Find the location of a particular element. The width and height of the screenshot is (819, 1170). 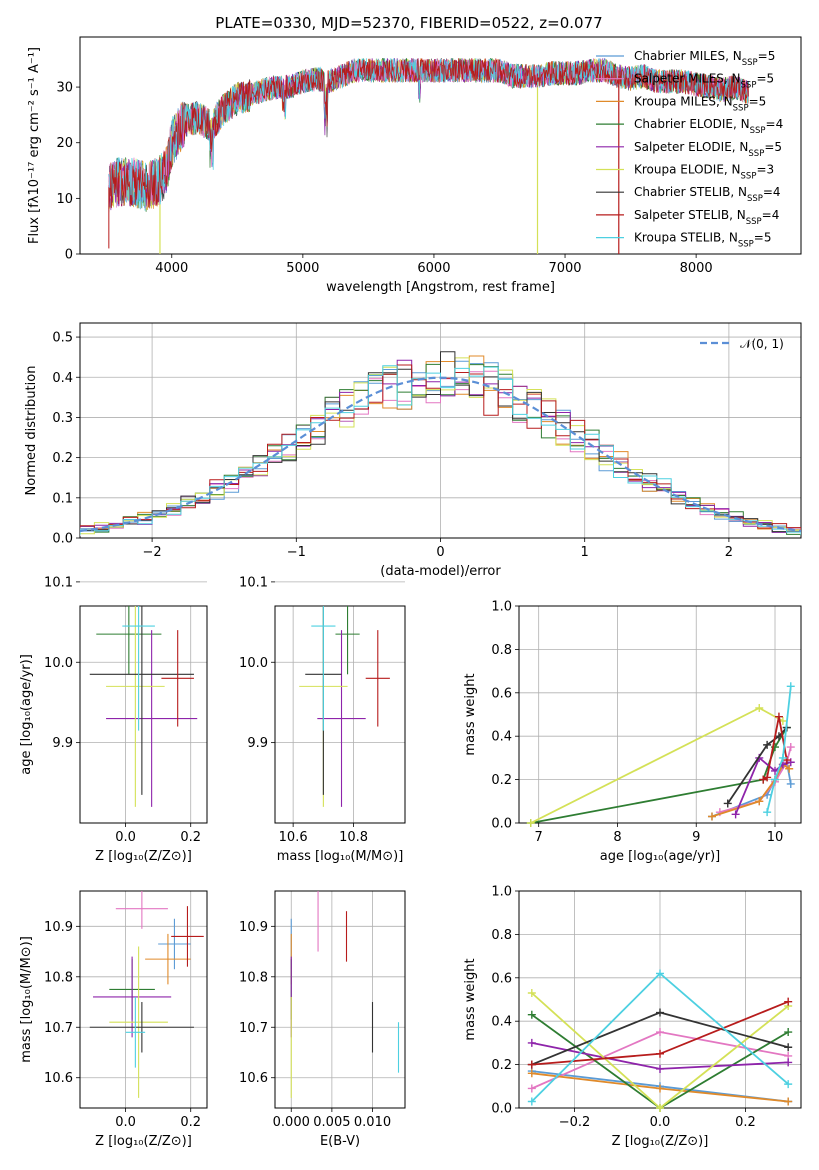

legend-entry: Kroupa MILES, NSSP=5 is located at coordinates (700, 103).